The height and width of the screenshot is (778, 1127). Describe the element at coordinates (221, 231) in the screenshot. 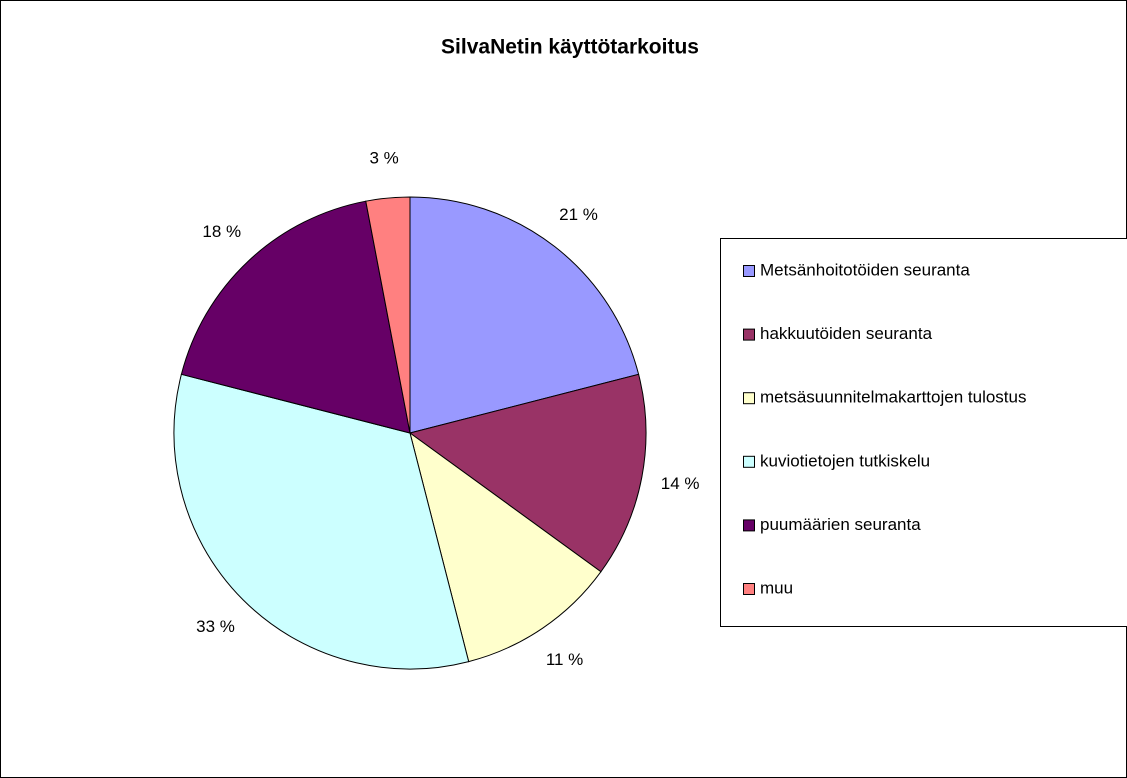

I see `data-label: 18 %` at that location.